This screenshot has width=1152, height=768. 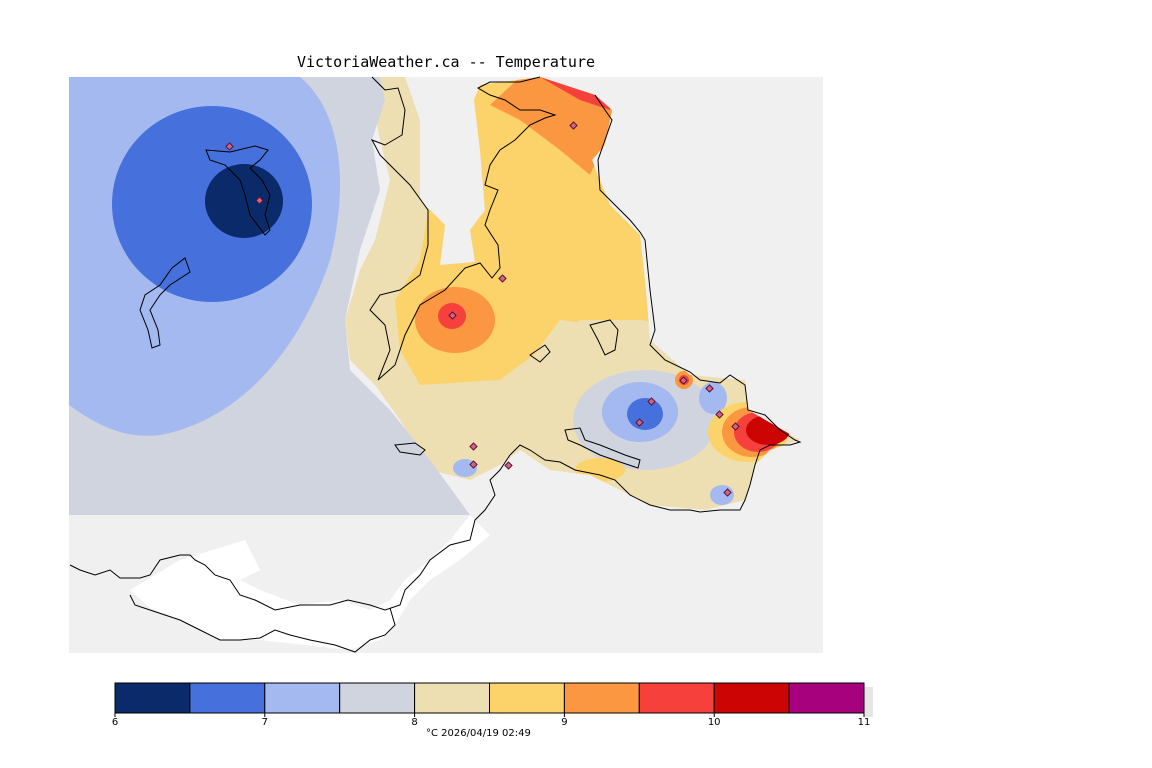 I want to click on coastline-island, so click(x=463, y=228).